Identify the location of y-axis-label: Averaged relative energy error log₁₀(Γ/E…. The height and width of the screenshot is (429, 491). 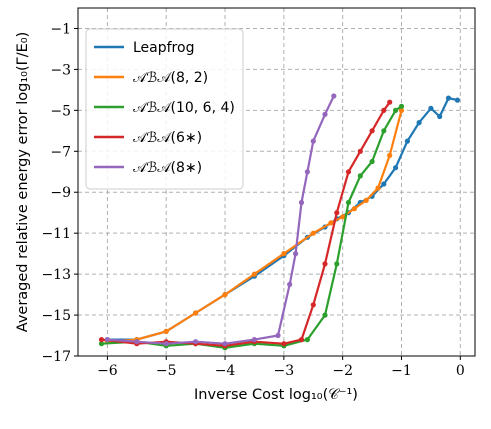
(23, 182).